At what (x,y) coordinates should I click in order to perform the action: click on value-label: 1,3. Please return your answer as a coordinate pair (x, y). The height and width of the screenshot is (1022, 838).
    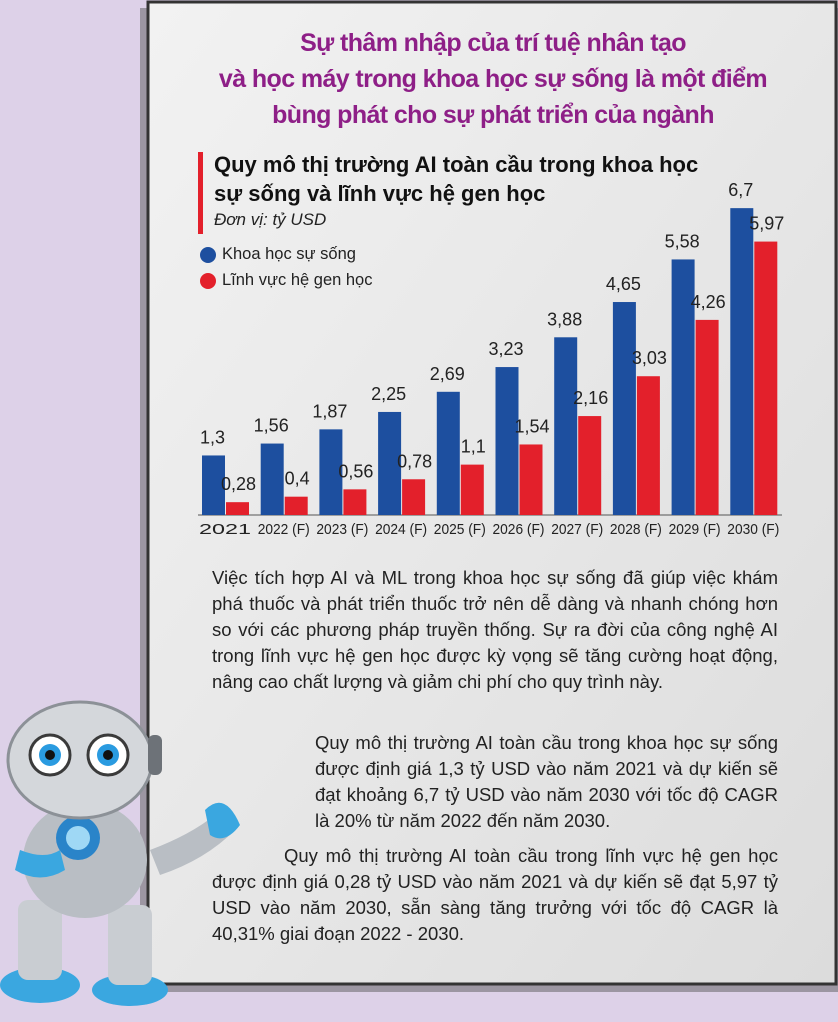
    Looking at the image, I should click on (212, 437).